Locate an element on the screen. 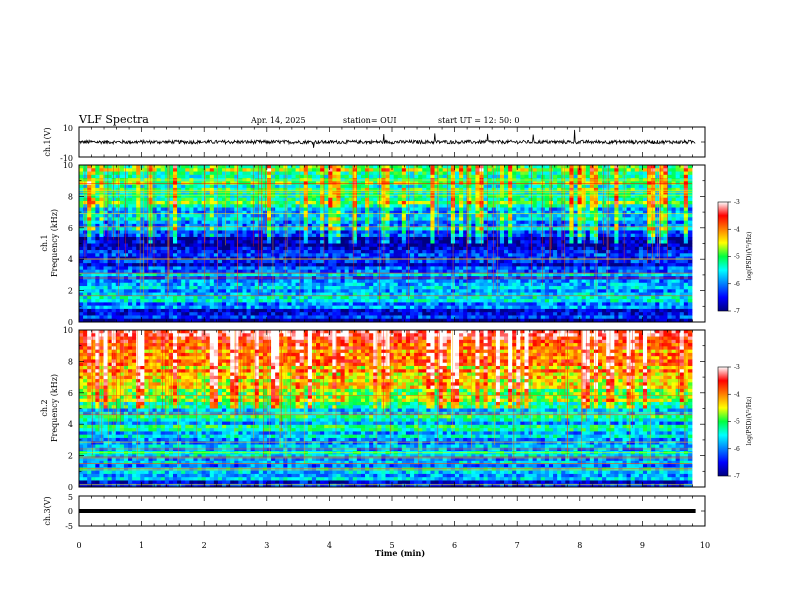 The image size is (792, 612). station-label: station= OUI is located at coordinates (370, 120).